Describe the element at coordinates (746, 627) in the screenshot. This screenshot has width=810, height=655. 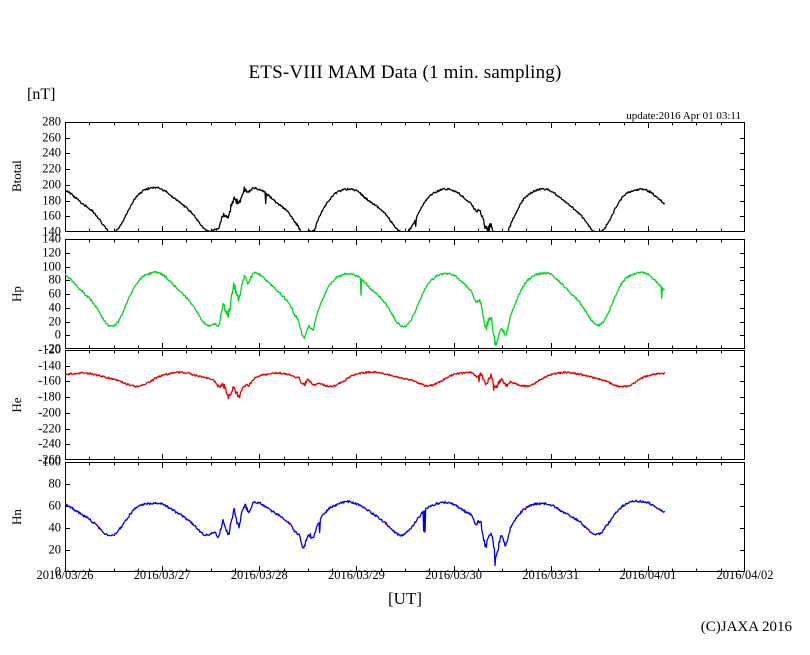
I see `copyright-label: (C)JAXA 2016` at that location.